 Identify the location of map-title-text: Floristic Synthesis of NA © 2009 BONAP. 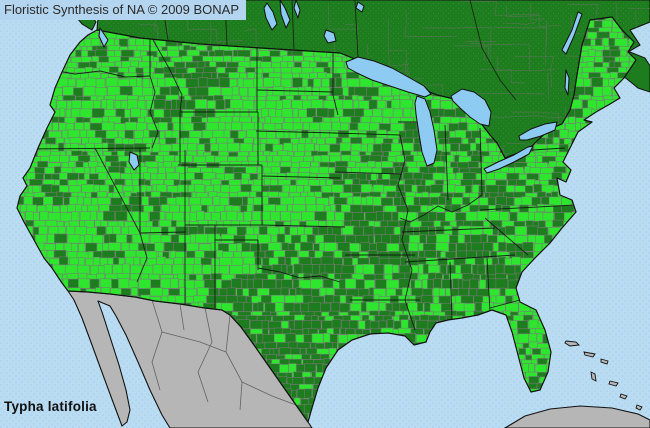
(122, 9).